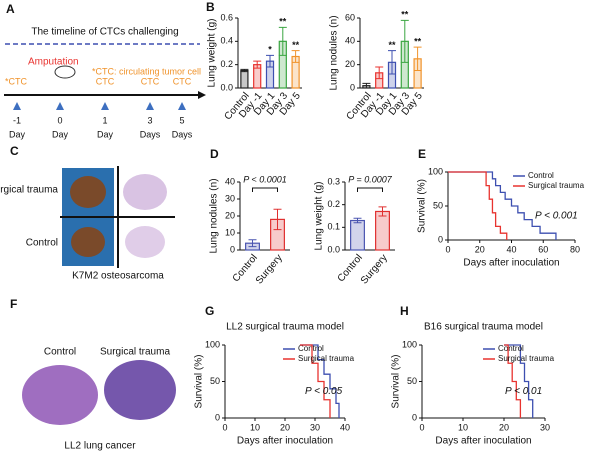  Describe the element at coordinates (575, 249) in the screenshot. I see `x-tick-label: 80` at that location.